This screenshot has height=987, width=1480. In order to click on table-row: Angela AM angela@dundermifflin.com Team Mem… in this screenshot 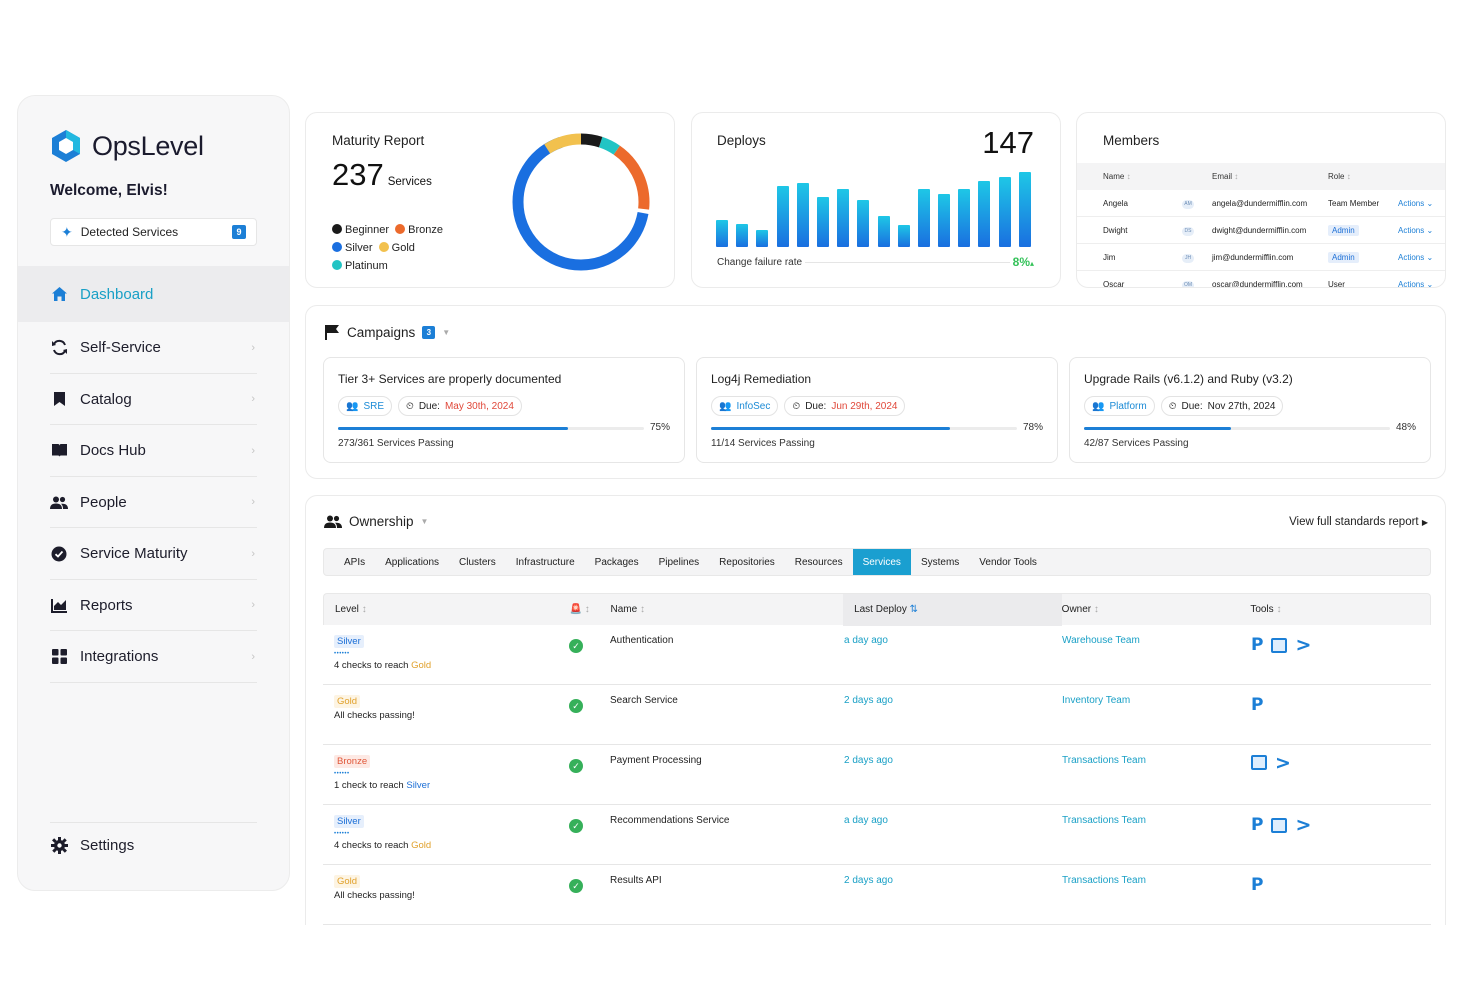, I will do `click(1261, 203)`.